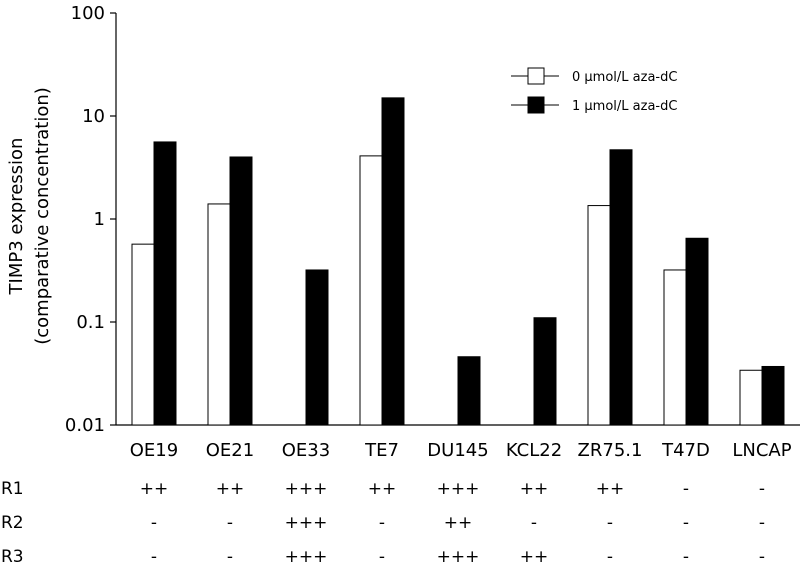  What do you see at coordinates (12, 557) in the screenshot?
I see `table-row-label: R3` at bounding box center [12, 557].